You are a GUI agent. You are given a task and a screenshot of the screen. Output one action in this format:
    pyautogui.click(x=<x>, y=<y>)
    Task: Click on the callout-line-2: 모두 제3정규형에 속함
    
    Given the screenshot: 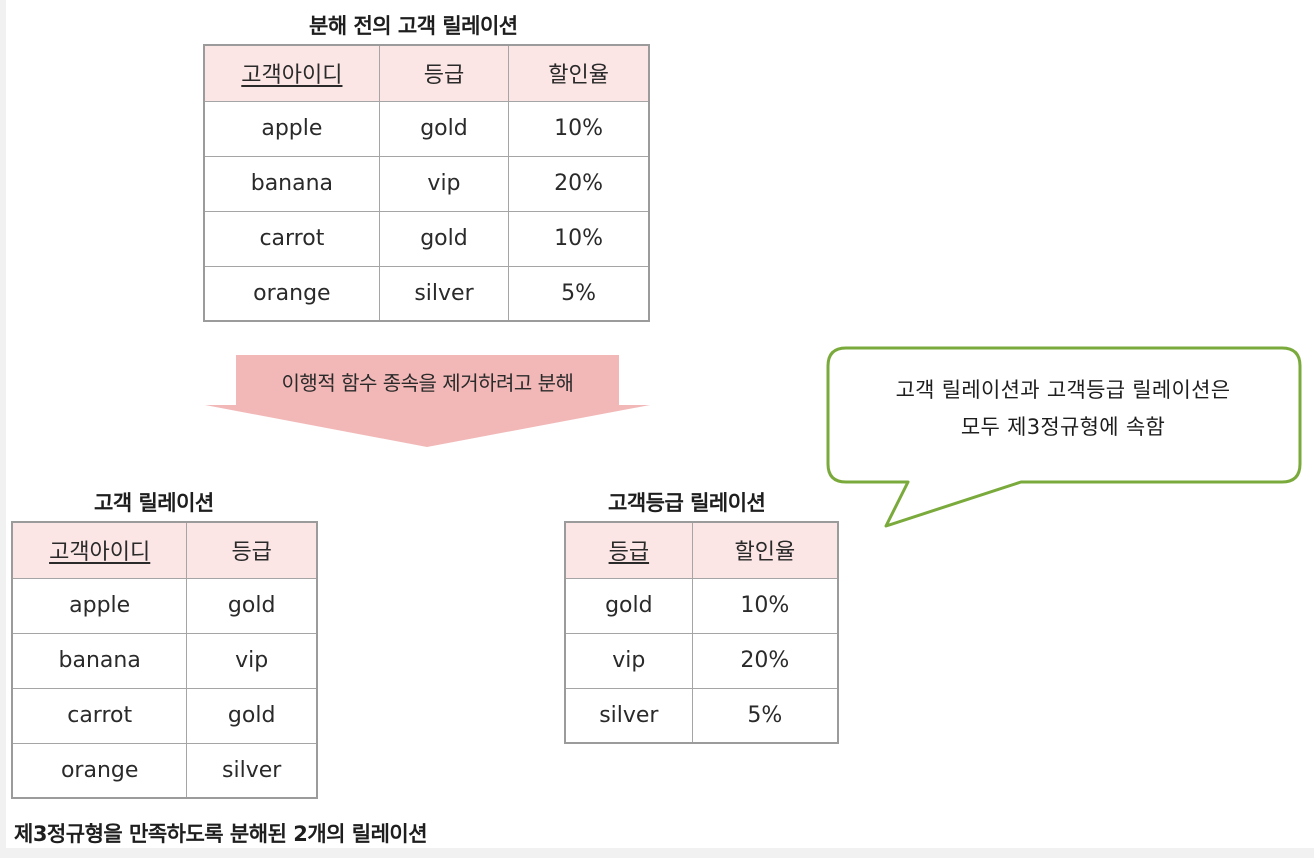 What is the action you would take?
    pyautogui.click(x=1063, y=427)
    